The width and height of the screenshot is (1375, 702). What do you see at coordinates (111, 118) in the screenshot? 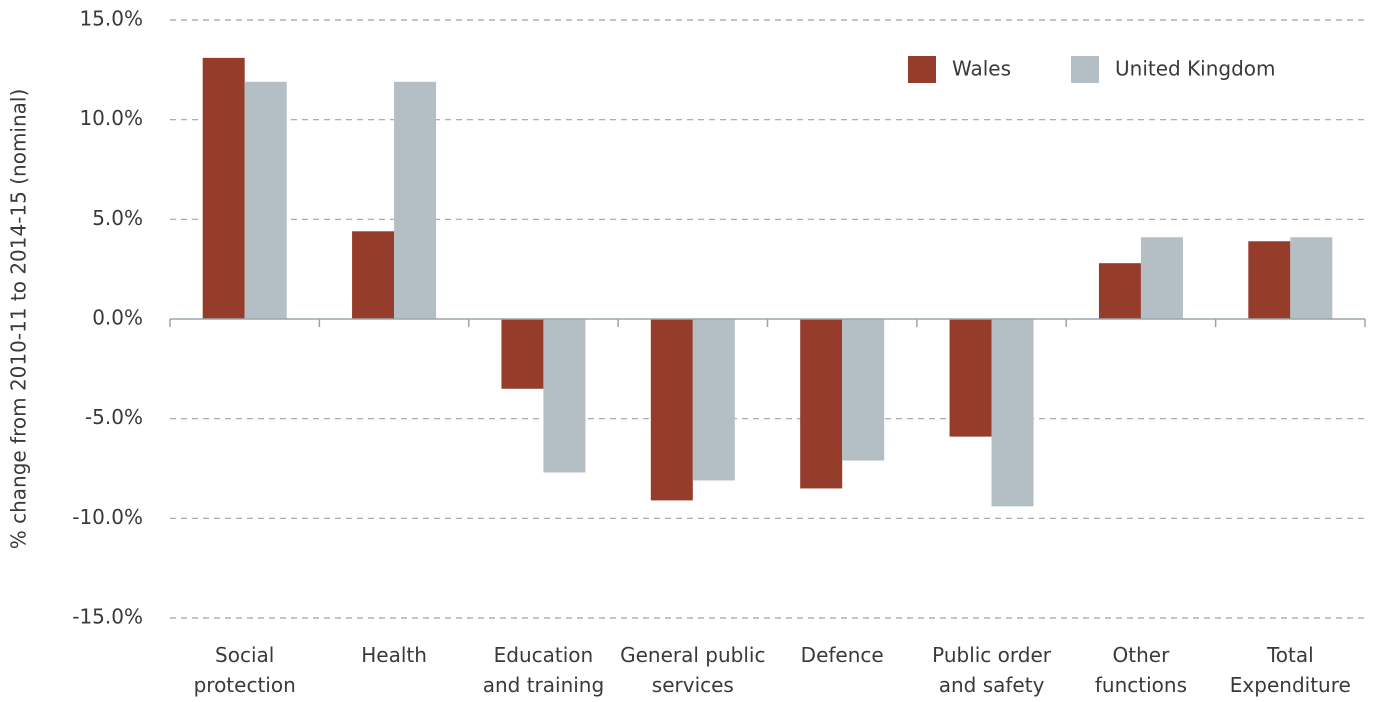
I see `y-tick-label: 10.0%` at bounding box center [111, 118].